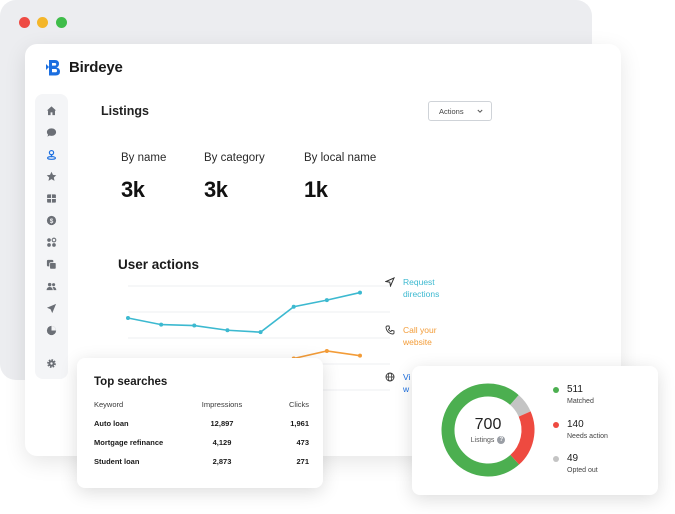  What do you see at coordinates (144, 158) in the screenshot?
I see `stat-label: By name` at bounding box center [144, 158].